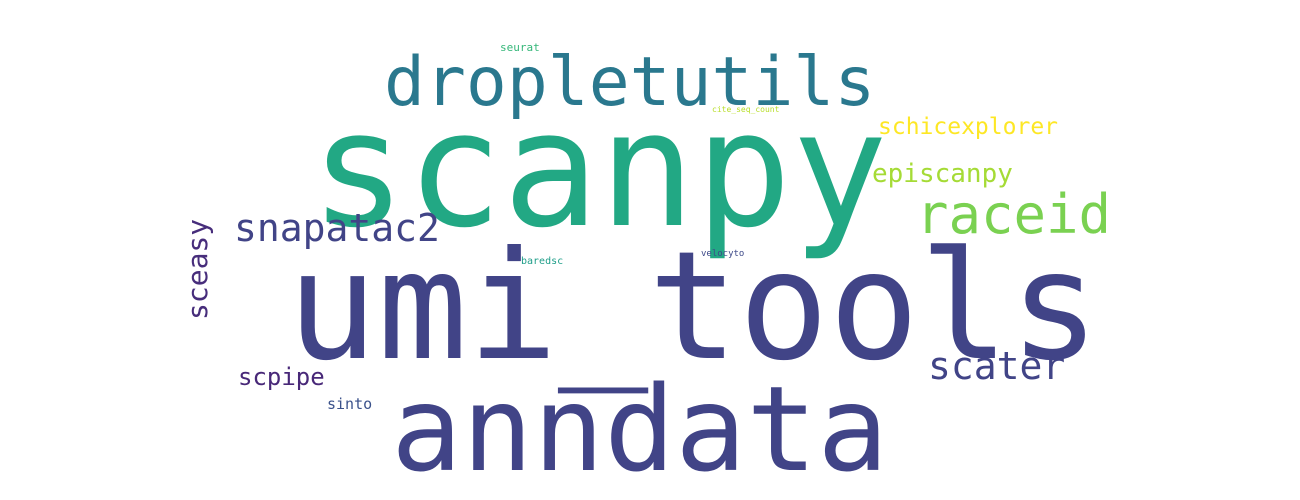  I want to click on word-anndata: anndata, so click(640, 429).